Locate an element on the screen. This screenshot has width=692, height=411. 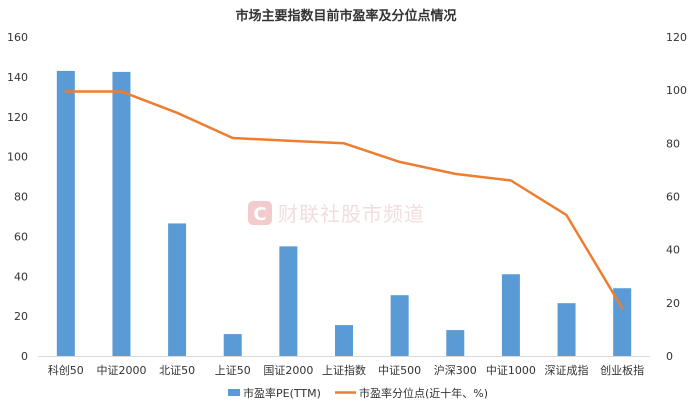
y-left-tick-label: 80 is located at coordinates (21, 197).